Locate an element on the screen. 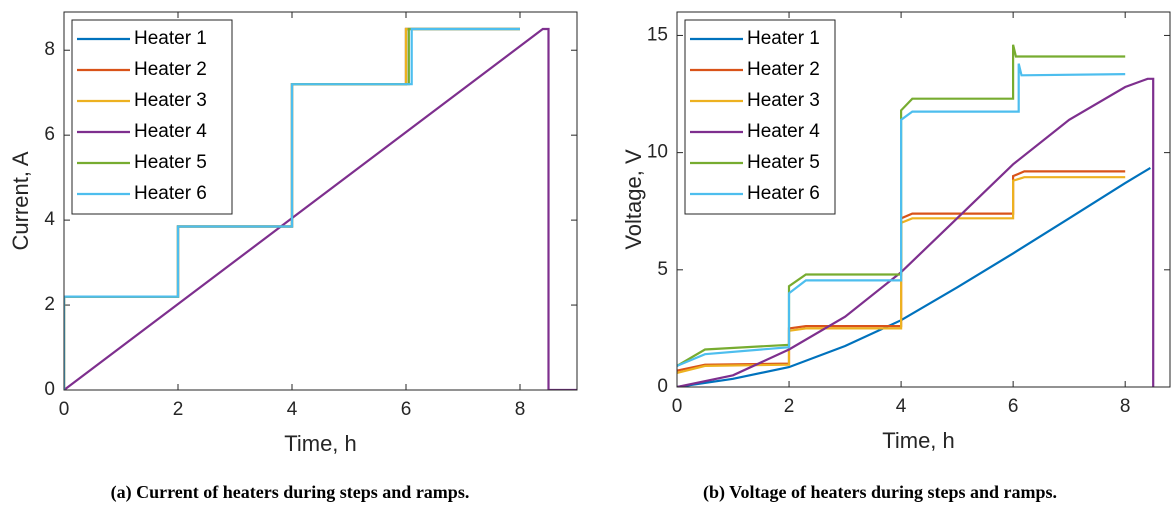 The height and width of the screenshot is (520, 1172). y-tick-label: 10 is located at coordinates (657, 152).